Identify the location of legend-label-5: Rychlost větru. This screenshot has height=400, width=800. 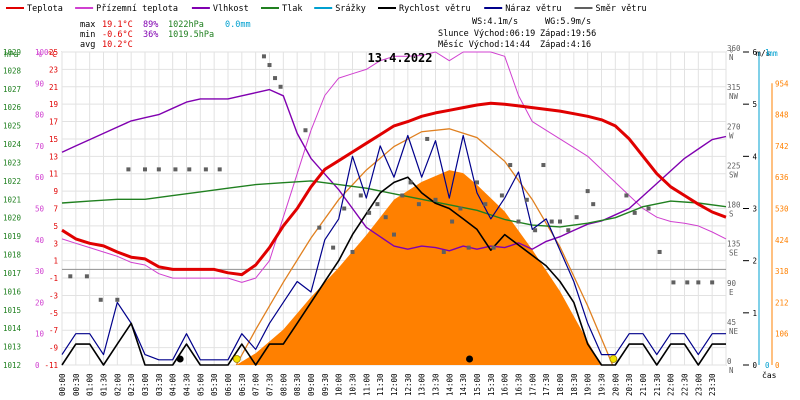
(435, 9).